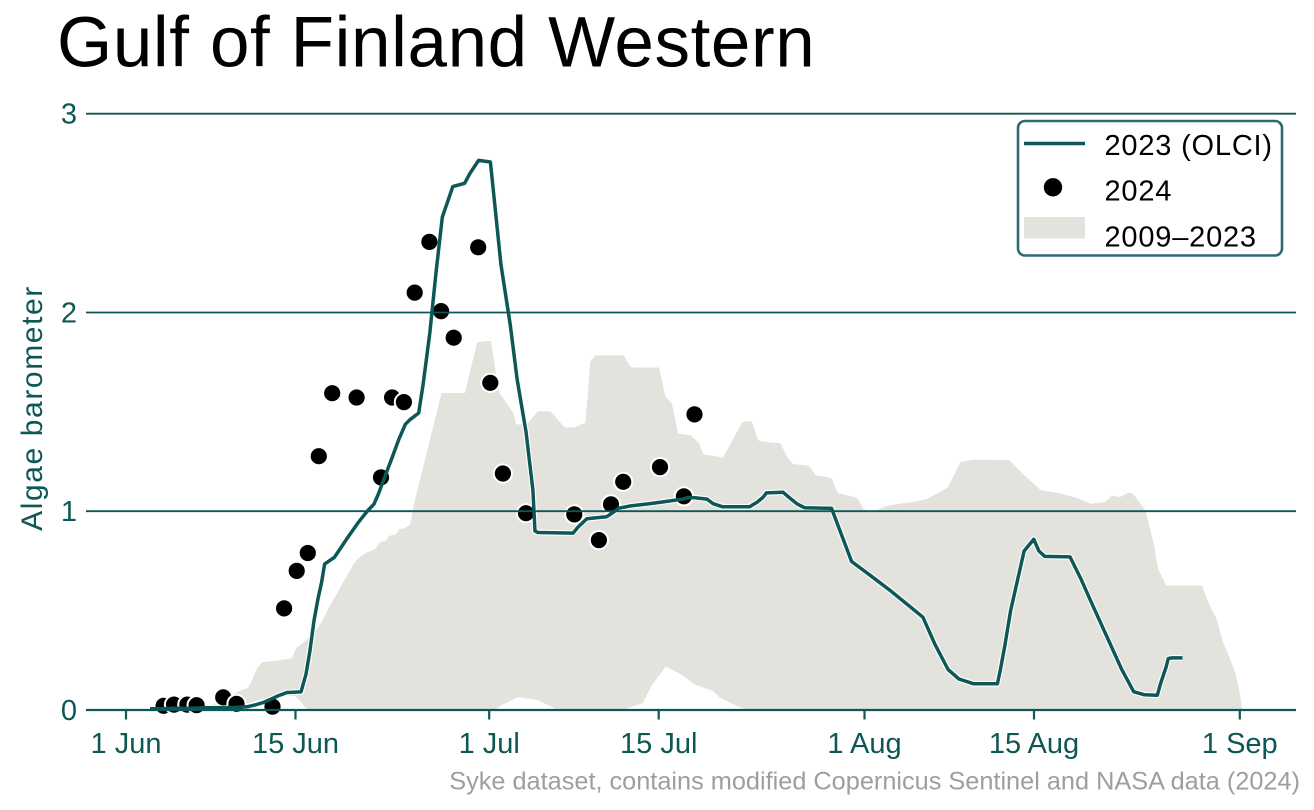 Image resolution: width=1314 pixels, height=810 pixels. What do you see at coordinates (295, 744) in the screenshot?
I see `svg-text: 15 Jun` at bounding box center [295, 744].